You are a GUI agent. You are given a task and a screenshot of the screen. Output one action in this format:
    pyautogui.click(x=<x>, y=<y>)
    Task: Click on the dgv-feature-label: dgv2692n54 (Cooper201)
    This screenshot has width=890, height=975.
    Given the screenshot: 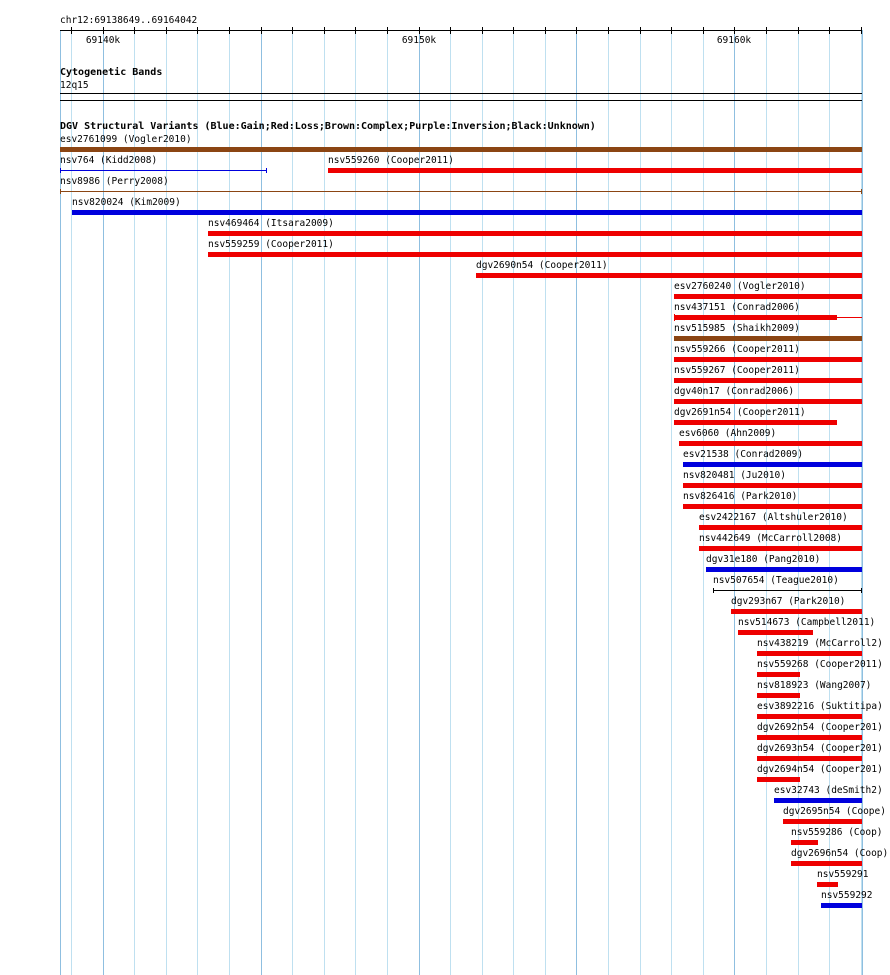 What is the action you would take?
    pyautogui.click(x=820, y=727)
    